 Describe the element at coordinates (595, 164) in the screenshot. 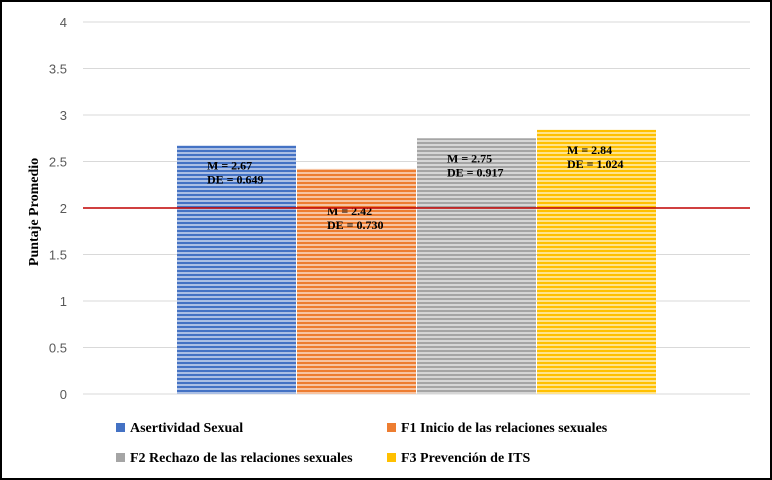

I see `data-label-sd: DE = 1.024` at that location.